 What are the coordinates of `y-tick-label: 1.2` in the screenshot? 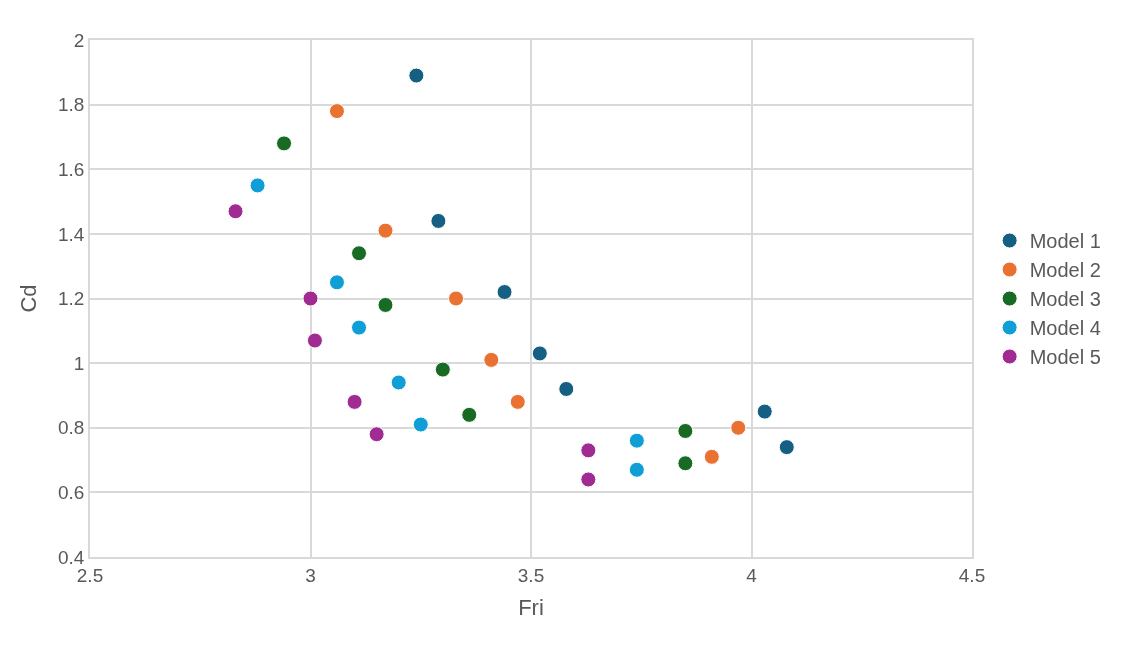 It's located at (71, 299).